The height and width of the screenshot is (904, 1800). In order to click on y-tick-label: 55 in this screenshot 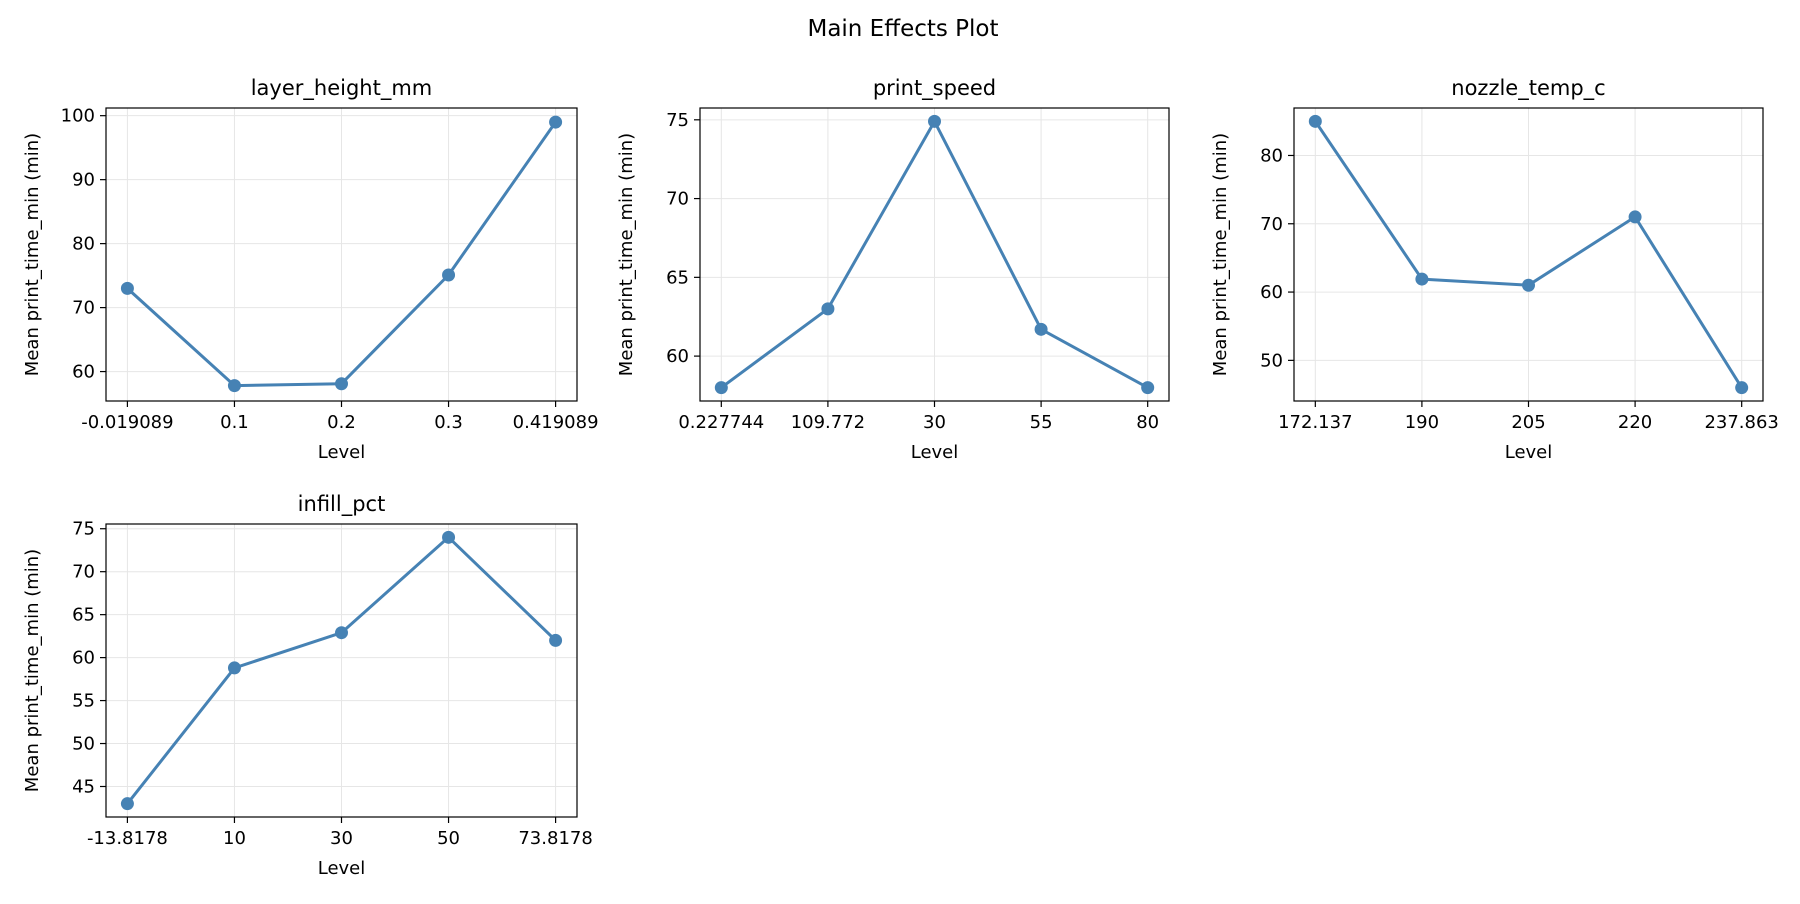, I will do `click(83, 701)`.